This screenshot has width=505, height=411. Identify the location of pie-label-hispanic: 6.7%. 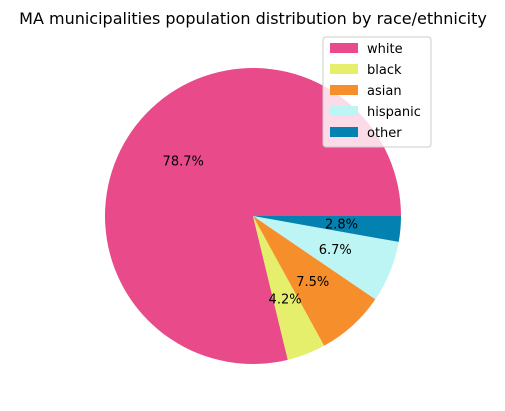
(335, 250).